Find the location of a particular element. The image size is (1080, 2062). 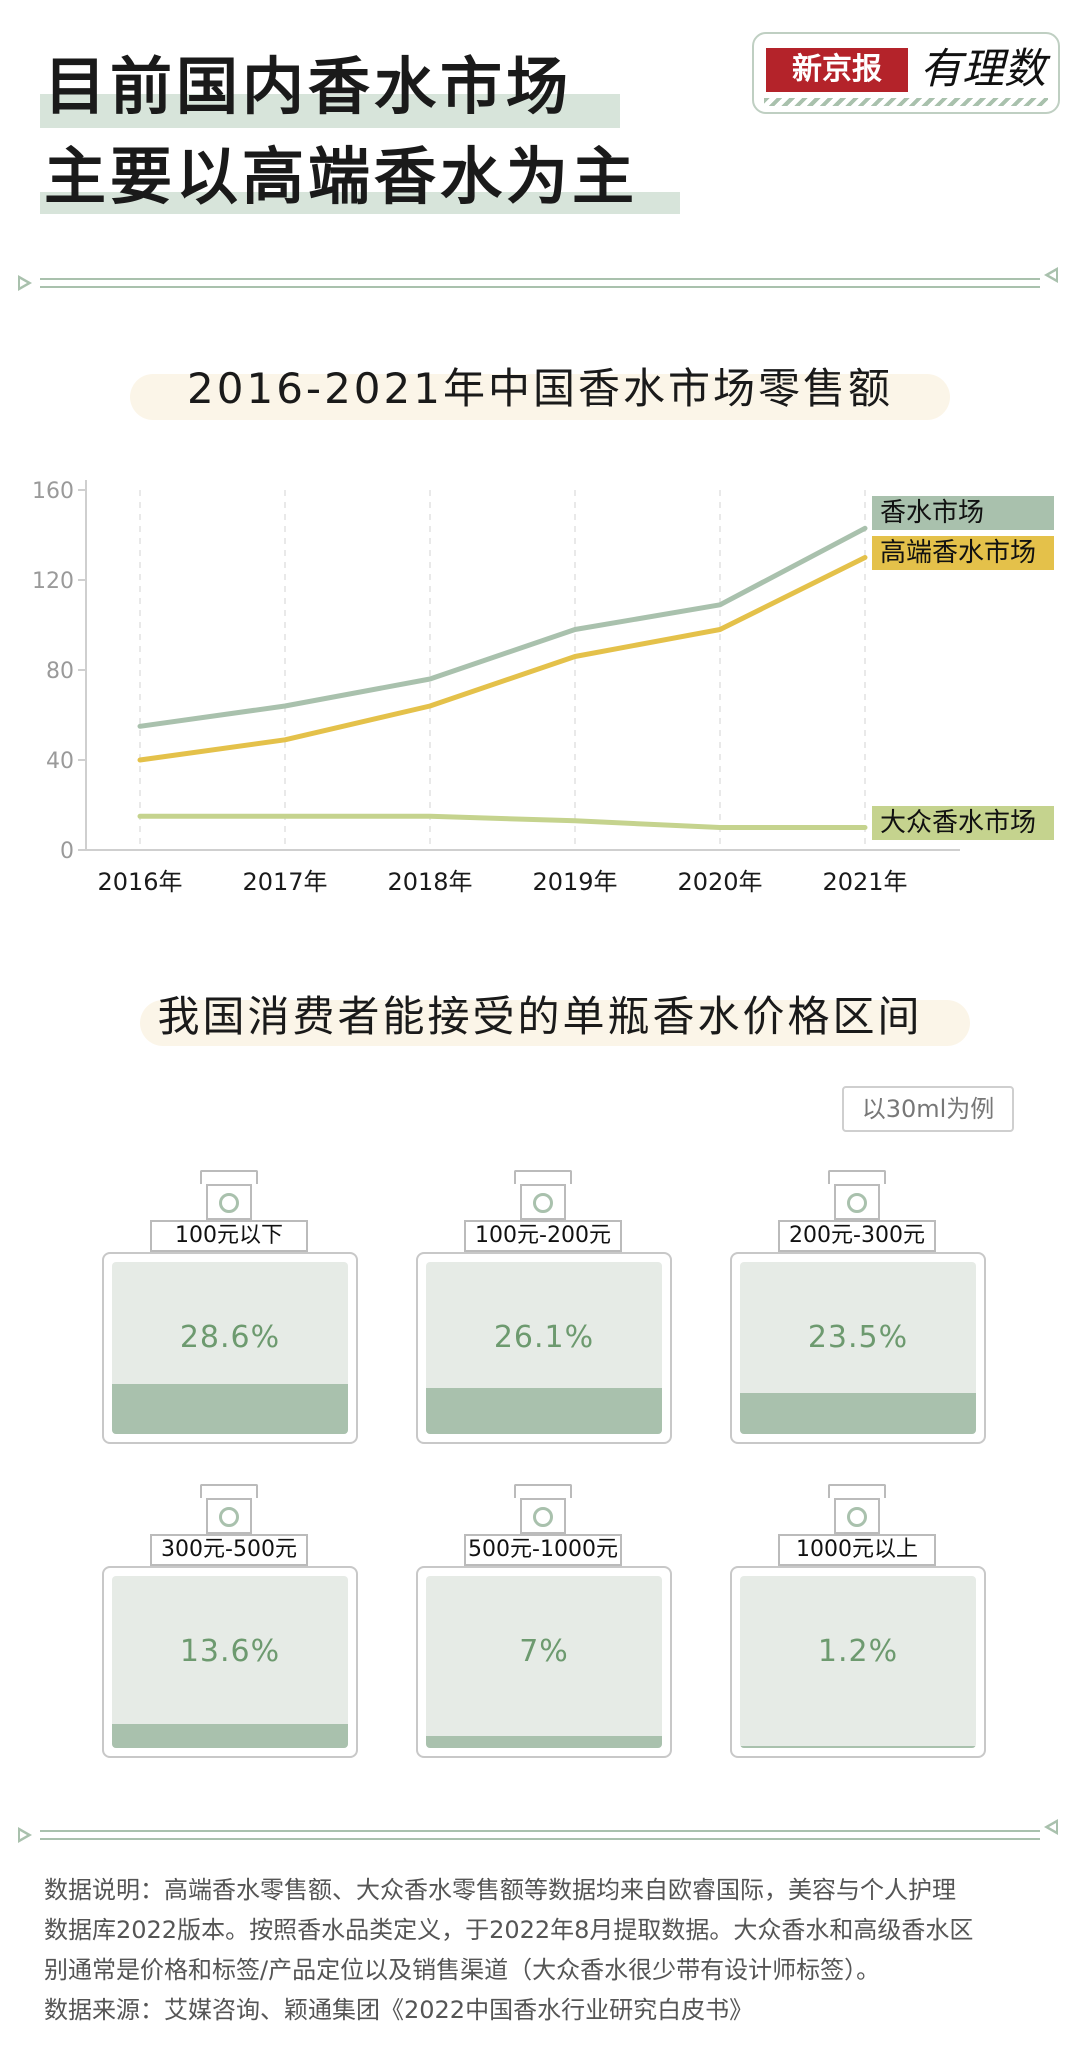

series-label: 香水市场 is located at coordinates (963, 513).